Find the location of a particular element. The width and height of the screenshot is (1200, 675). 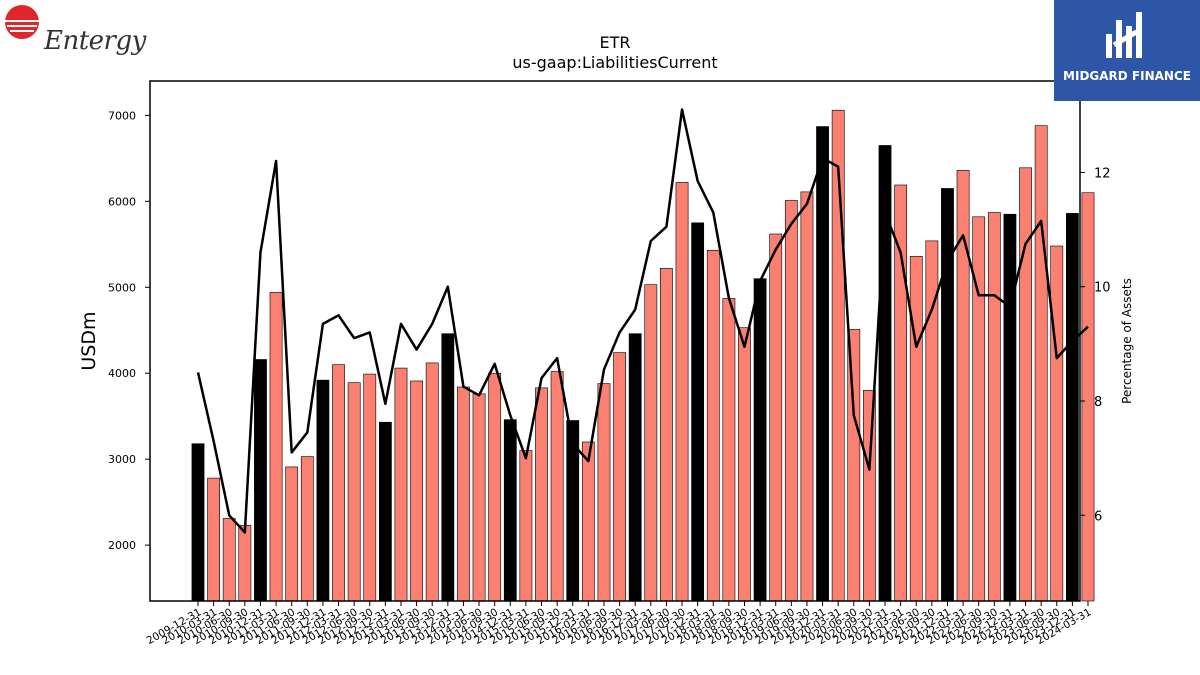

y2-axis-label: Percentage of Assets is located at coordinates (1127, 341).